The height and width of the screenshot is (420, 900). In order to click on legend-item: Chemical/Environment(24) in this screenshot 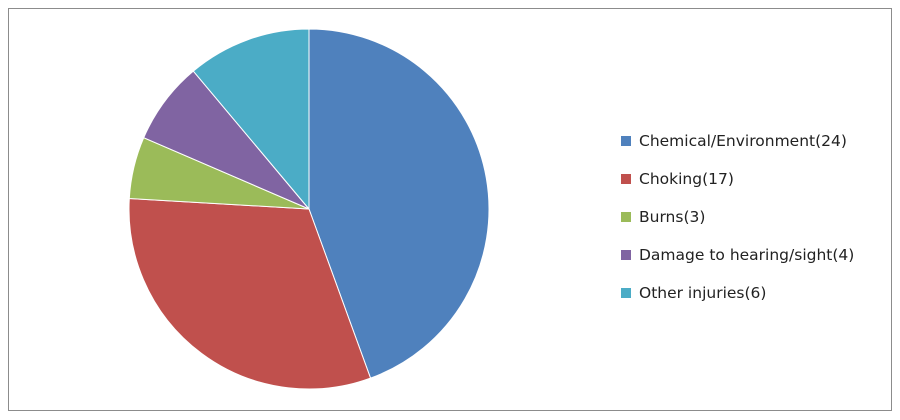, I will do `click(737, 141)`.